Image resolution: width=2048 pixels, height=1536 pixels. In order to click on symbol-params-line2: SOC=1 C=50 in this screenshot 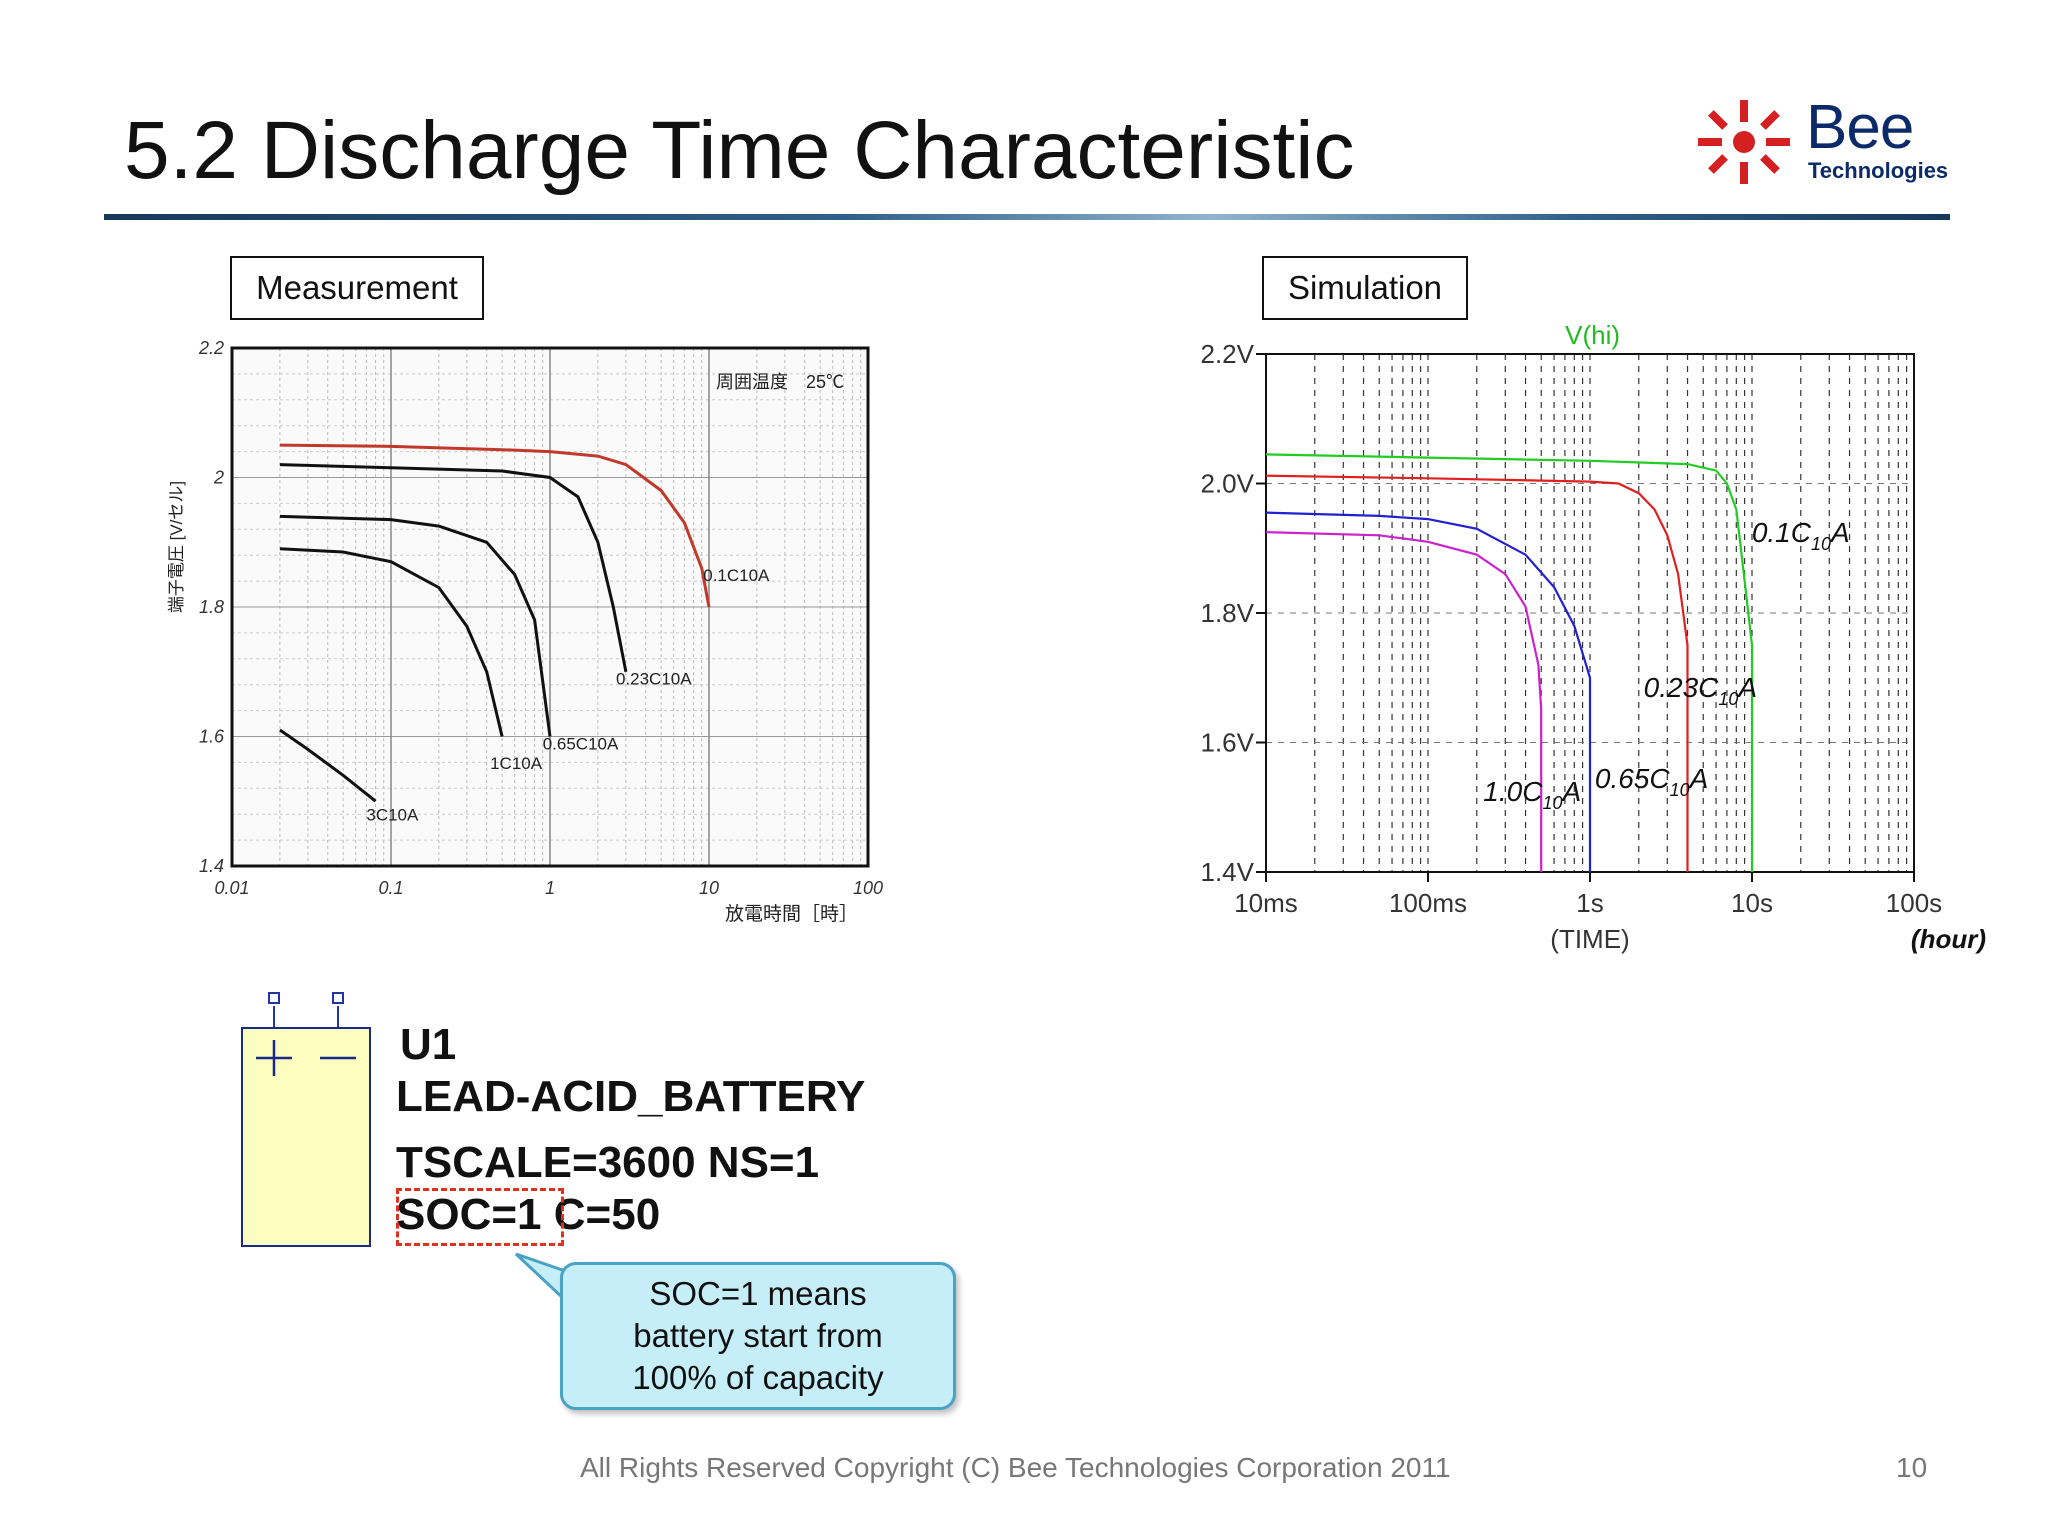, I will do `click(528, 1215)`.